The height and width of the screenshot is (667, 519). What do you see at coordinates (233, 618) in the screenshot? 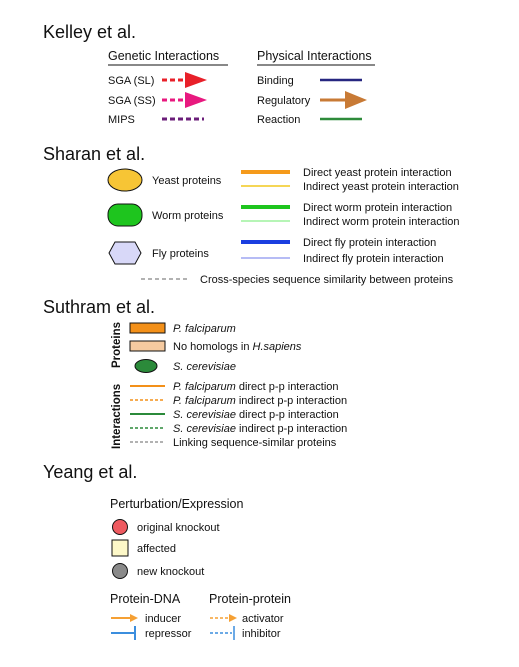
I see `activator-arrowhead` at bounding box center [233, 618].